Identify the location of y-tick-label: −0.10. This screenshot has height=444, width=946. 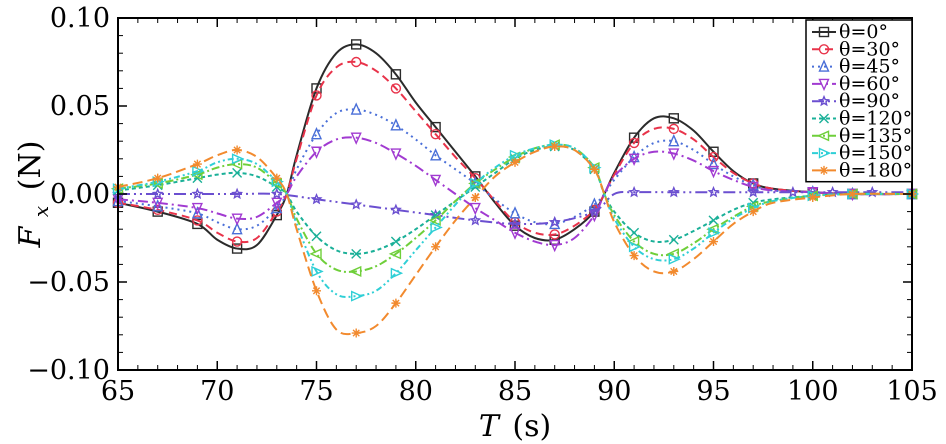
(68, 370).